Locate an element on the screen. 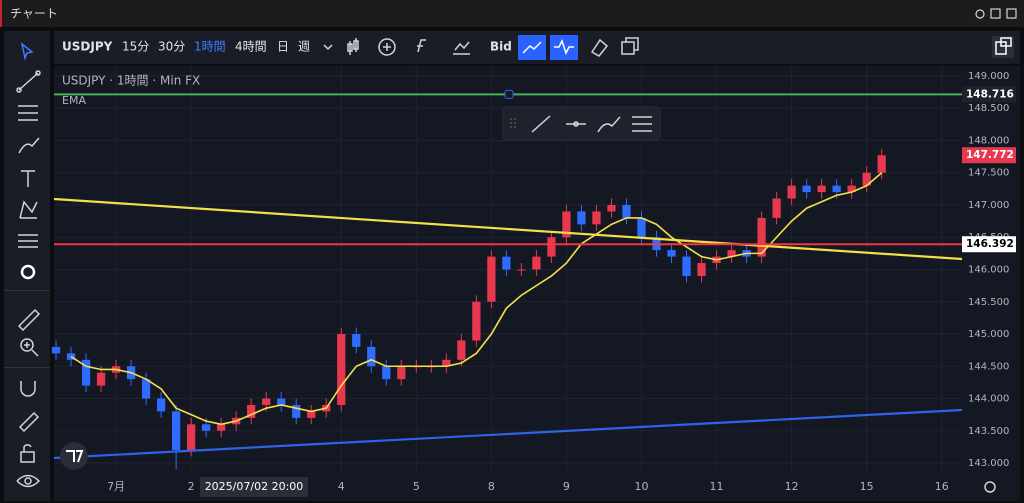 Image resolution: width=1024 pixels, height=503 pixels. chart-title: USDJPY · 1時間 · Min FX is located at coordinates (131, 81).